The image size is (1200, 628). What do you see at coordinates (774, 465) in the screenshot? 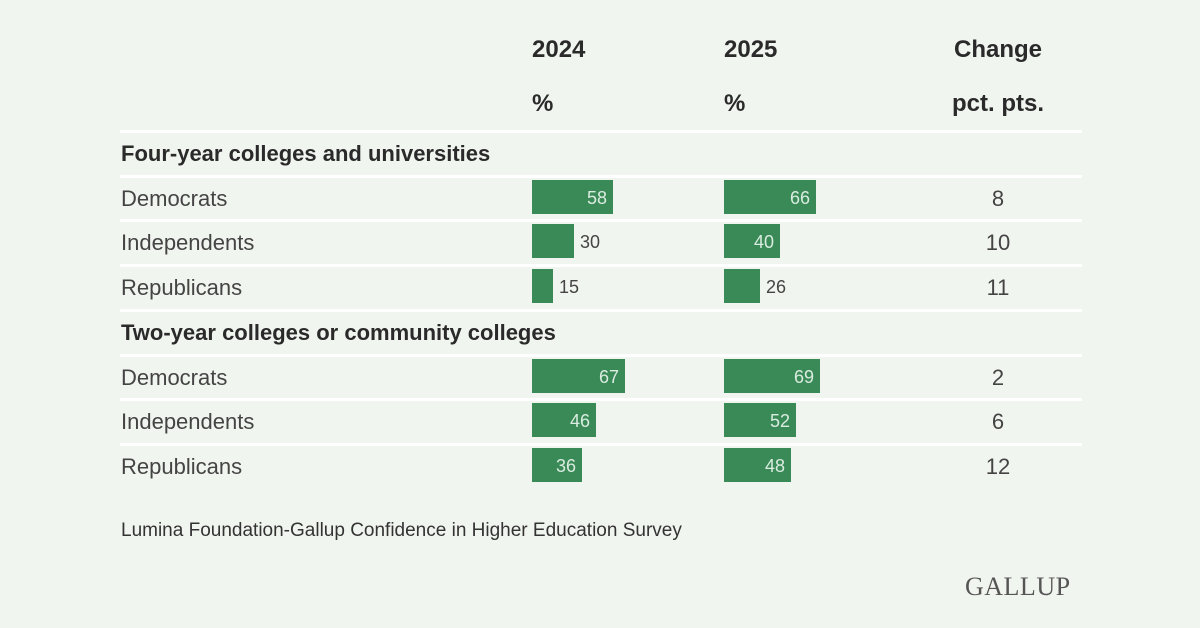
I see `bar-label-2025: 48` at bounding box center [774, 465].